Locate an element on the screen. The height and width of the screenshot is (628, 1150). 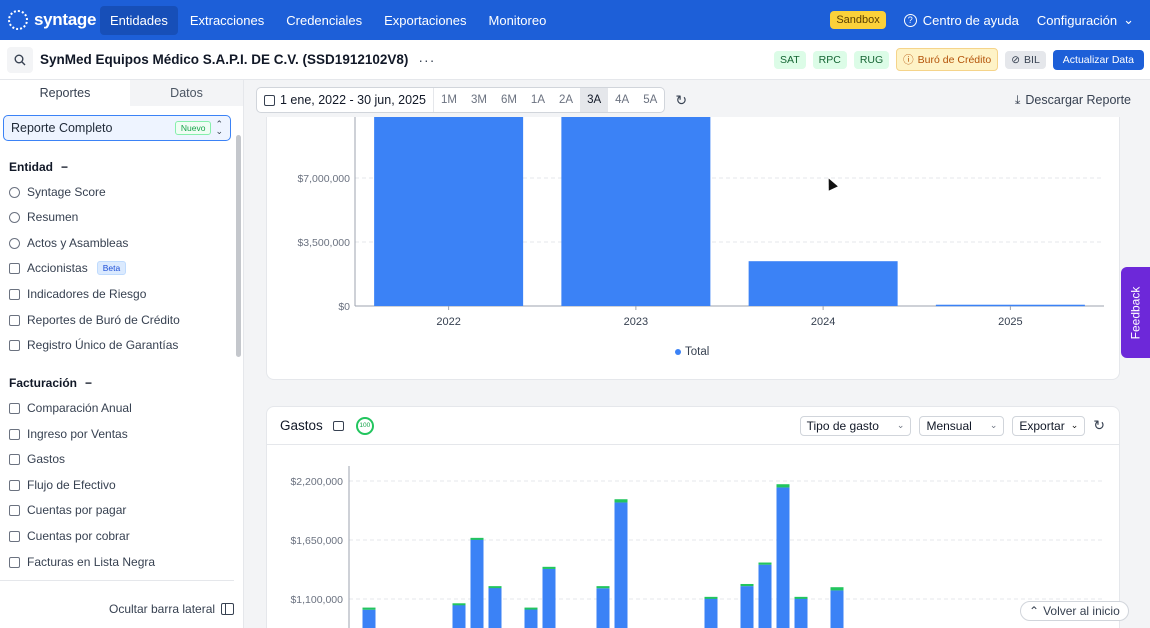
more-options-icon: ··· is located at coordinates (427, 59).